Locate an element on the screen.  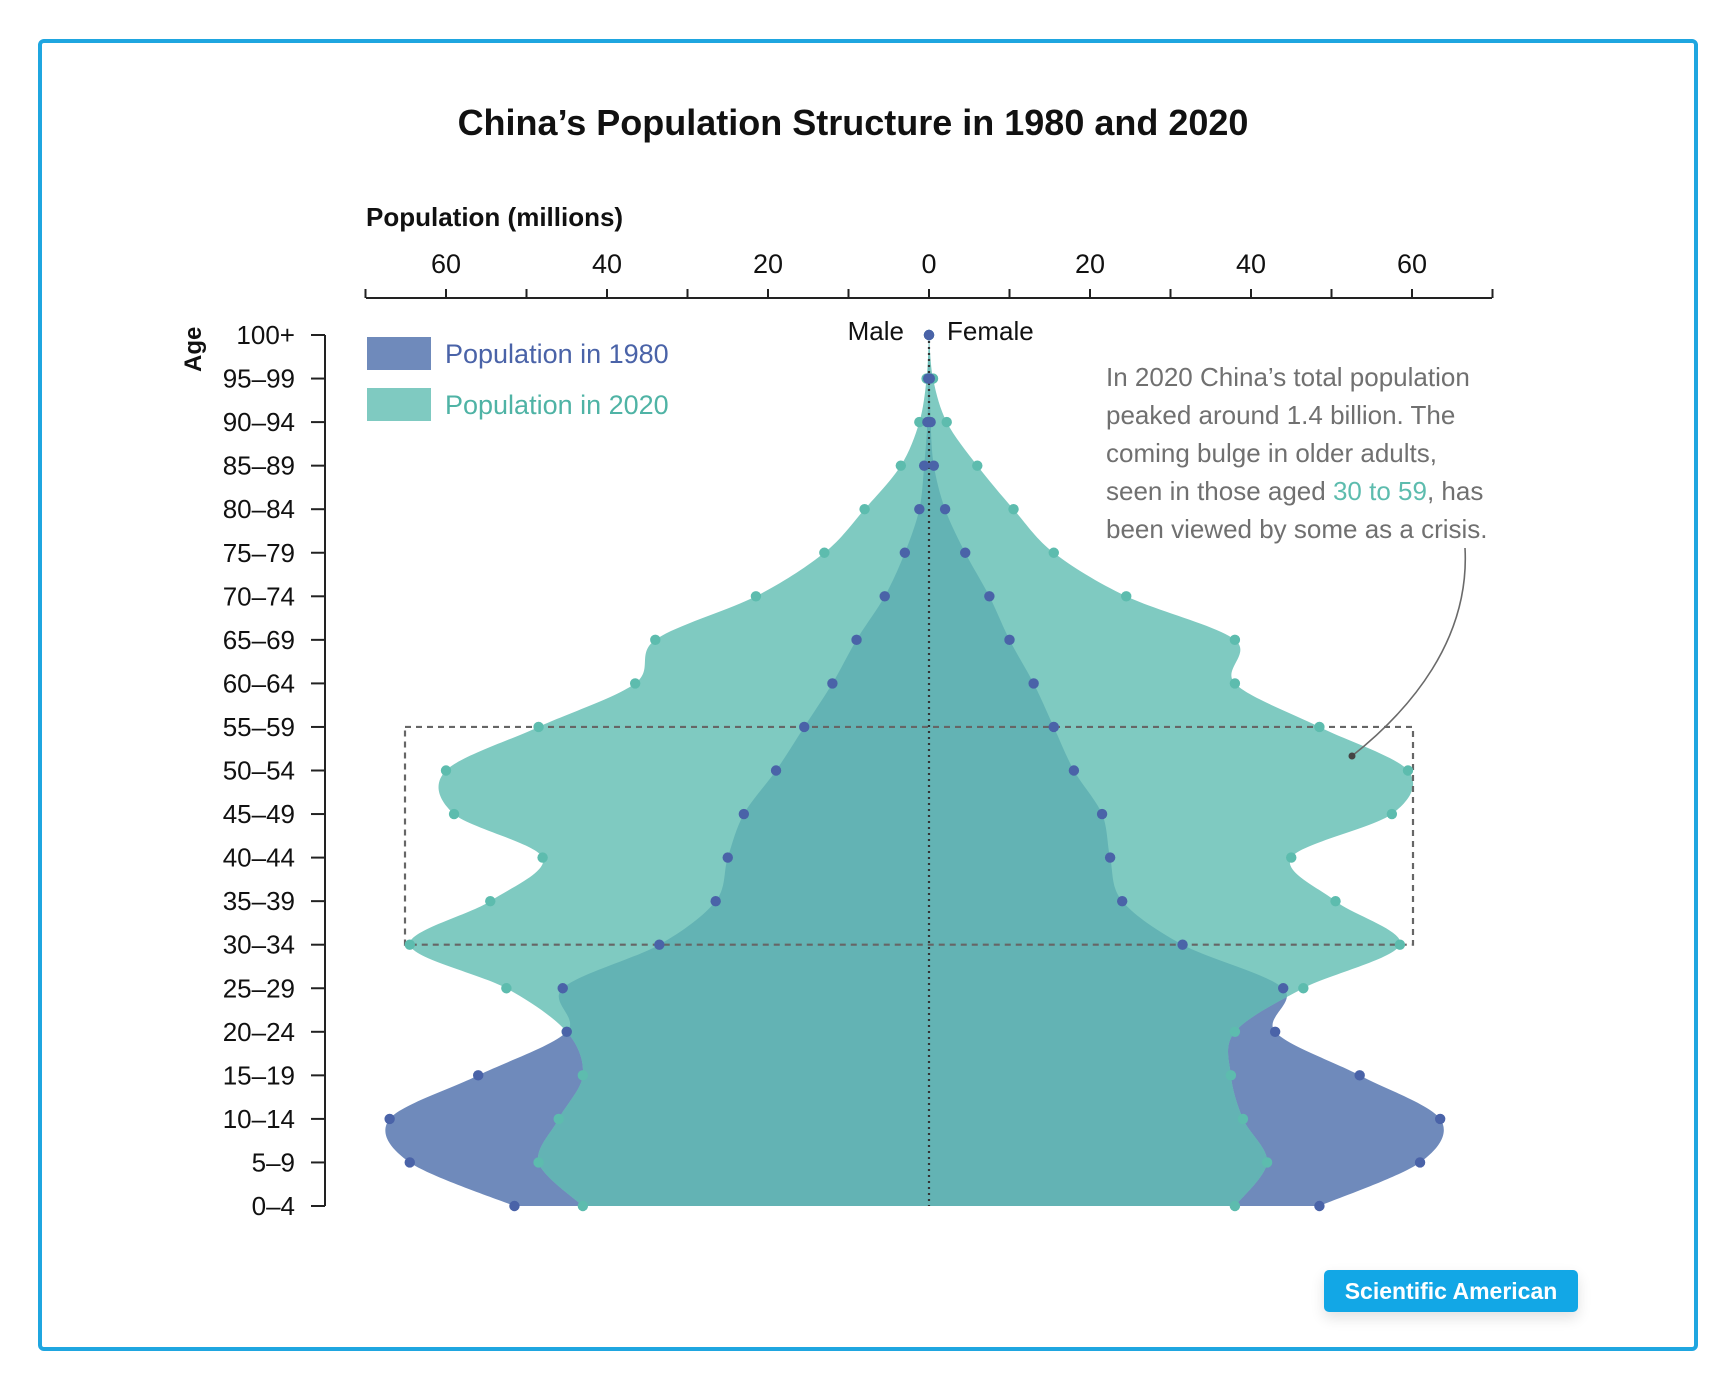
y-tick-label: 50–54 is located at coordinates (259, 771).